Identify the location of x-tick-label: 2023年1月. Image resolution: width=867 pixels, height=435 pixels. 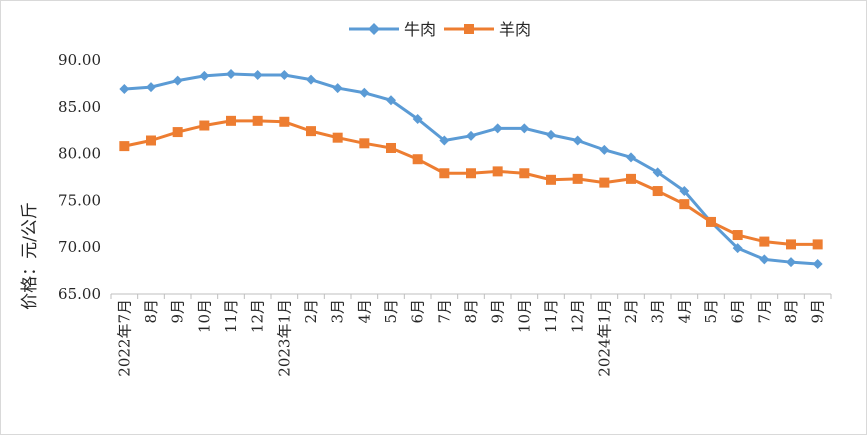
(284, 338).